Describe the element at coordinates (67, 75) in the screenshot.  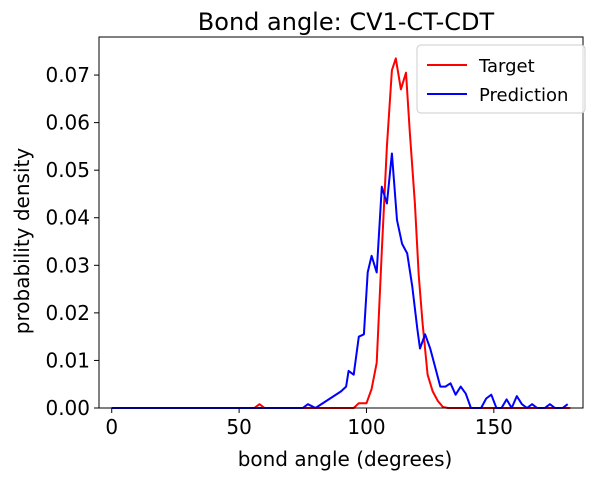
I see `y-tick-label: 0.07` at that location.